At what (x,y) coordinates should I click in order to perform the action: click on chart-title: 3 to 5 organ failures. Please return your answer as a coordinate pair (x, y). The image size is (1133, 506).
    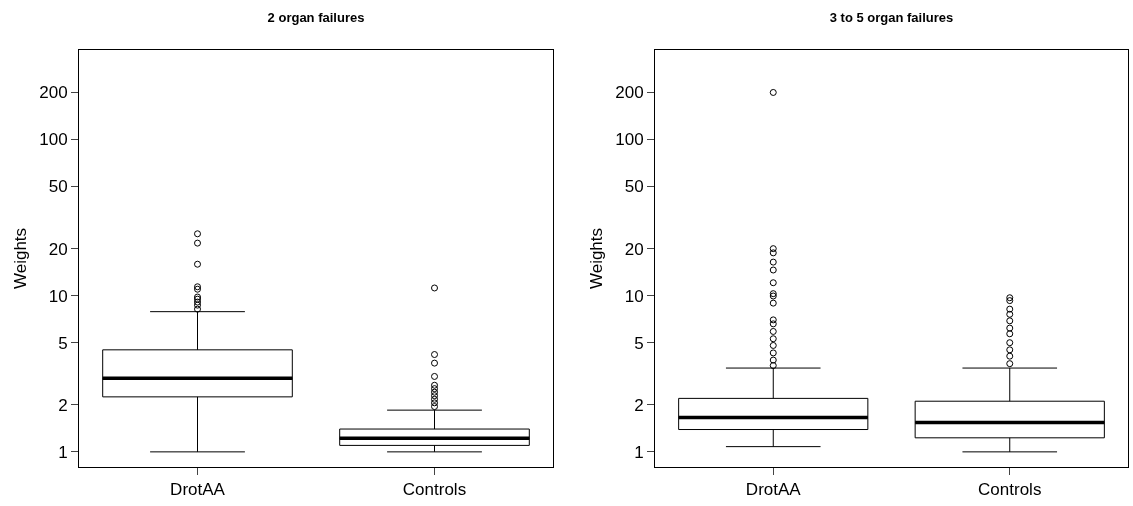
    Looking at the image, I should click on (891, 18).